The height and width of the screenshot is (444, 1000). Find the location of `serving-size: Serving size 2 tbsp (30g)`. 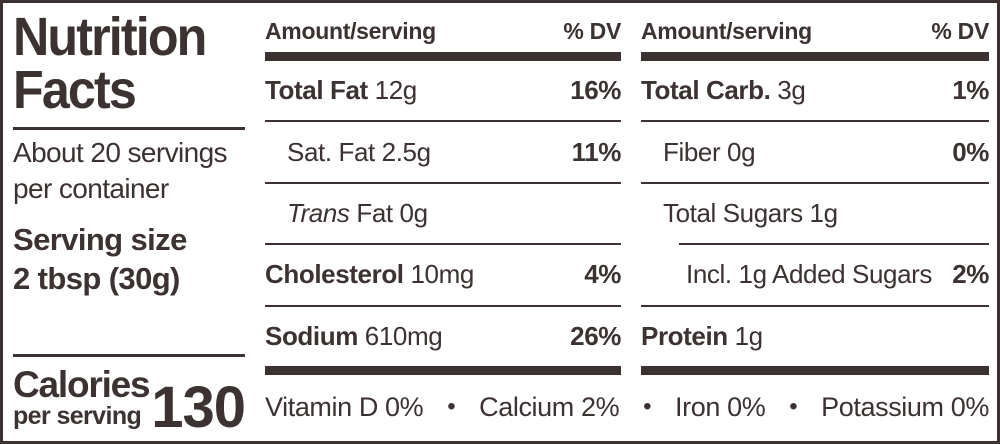

serving-size: Serving size 2 tbsp (30g) is located at coordinates (129, 259).